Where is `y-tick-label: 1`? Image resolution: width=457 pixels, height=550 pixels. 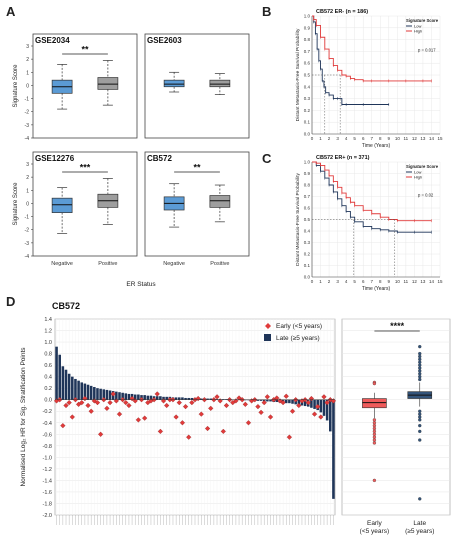 y-tick-label: 1 is located at coordinates (27, 73).